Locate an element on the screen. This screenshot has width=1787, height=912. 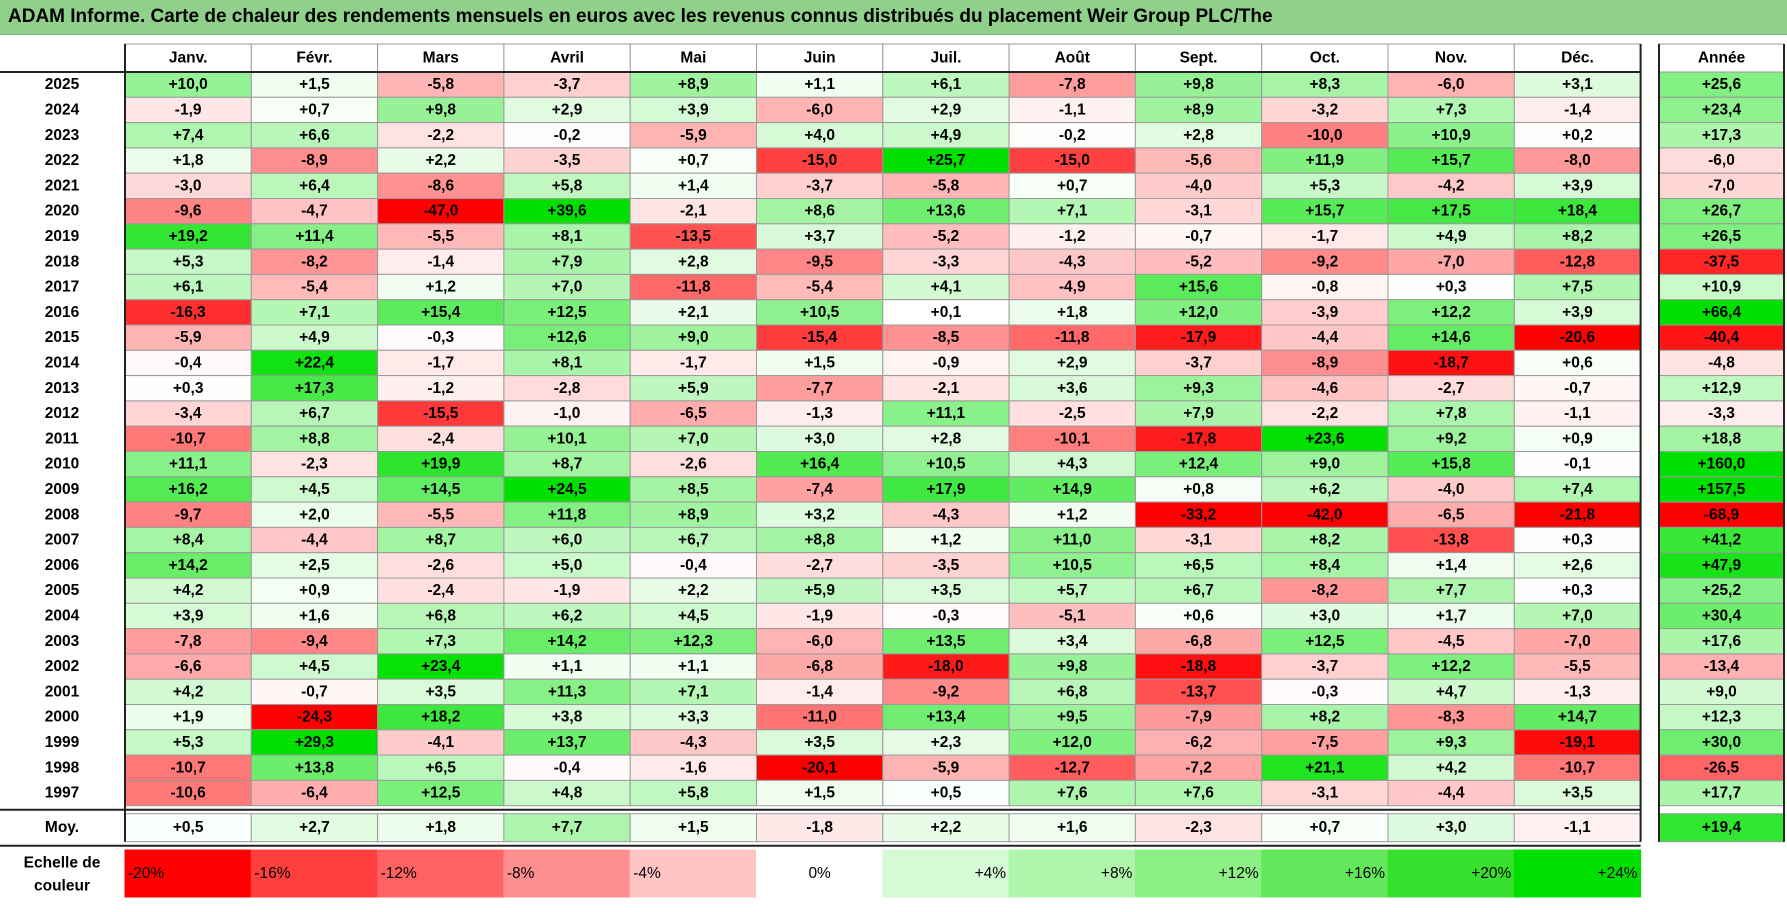
heatmap-cell-value: -18,8 is located at coordinates (1199, 666).